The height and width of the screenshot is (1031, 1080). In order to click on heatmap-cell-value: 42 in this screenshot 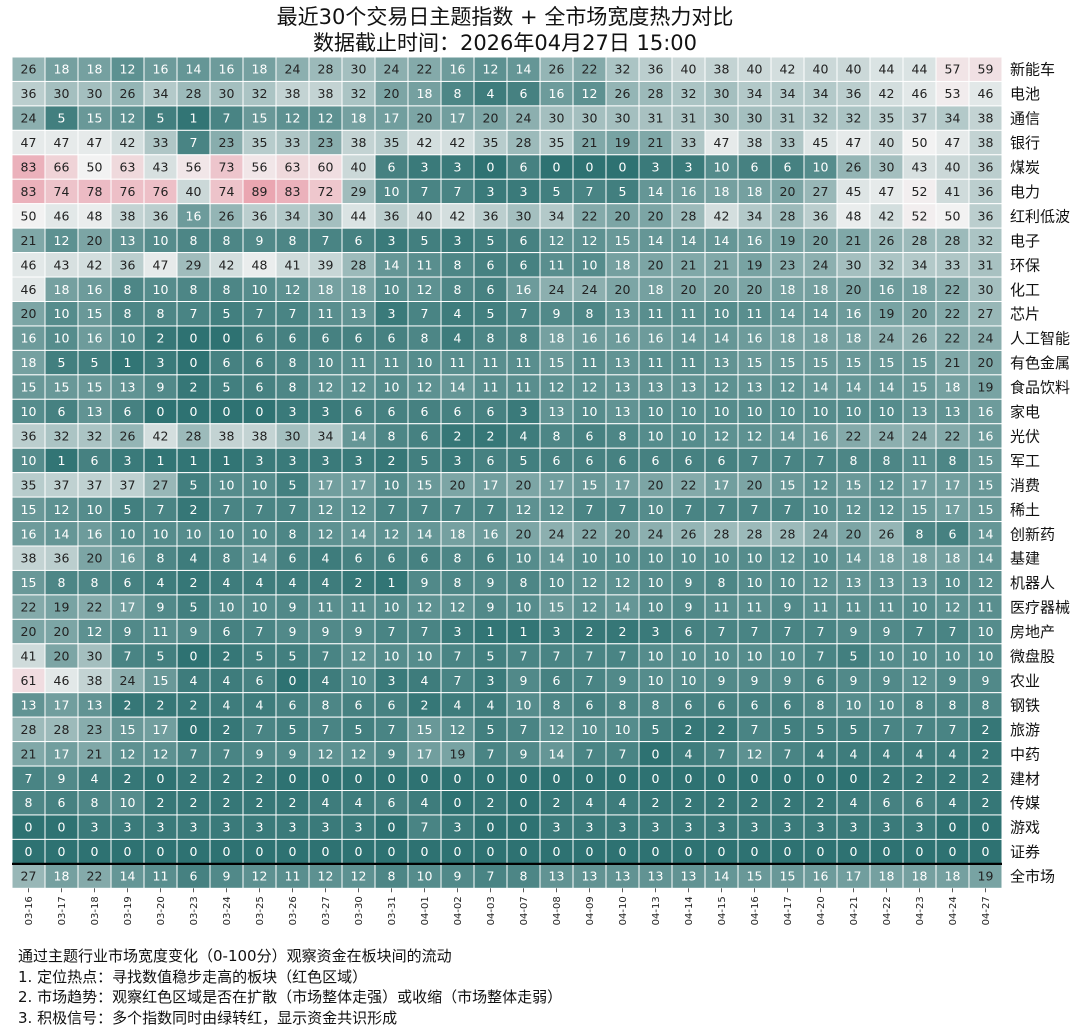, I will do `click(95, 264)`.